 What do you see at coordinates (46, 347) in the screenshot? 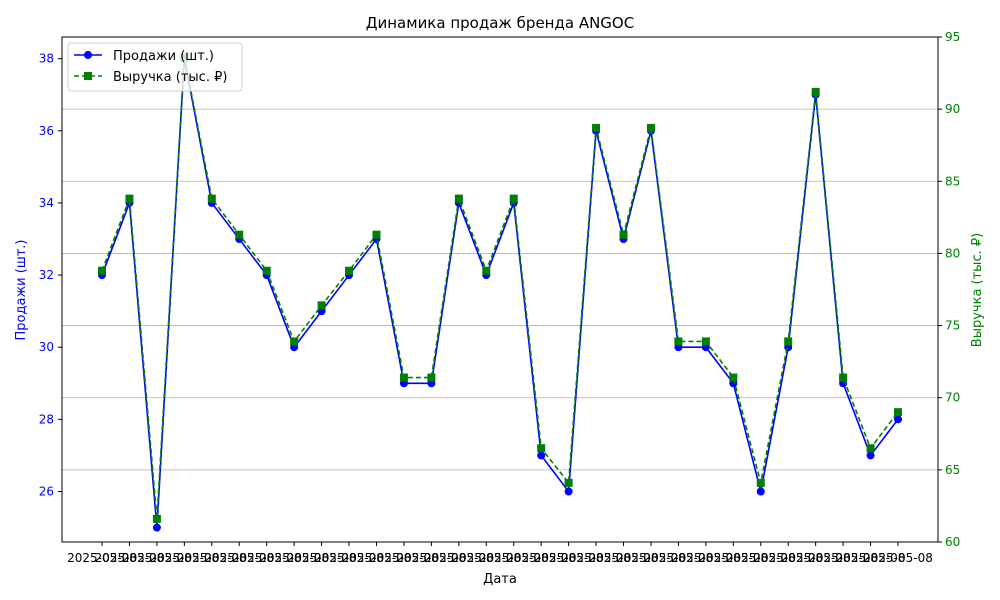
I see `left-tick-label: 30` at bounding box center [46, 347].